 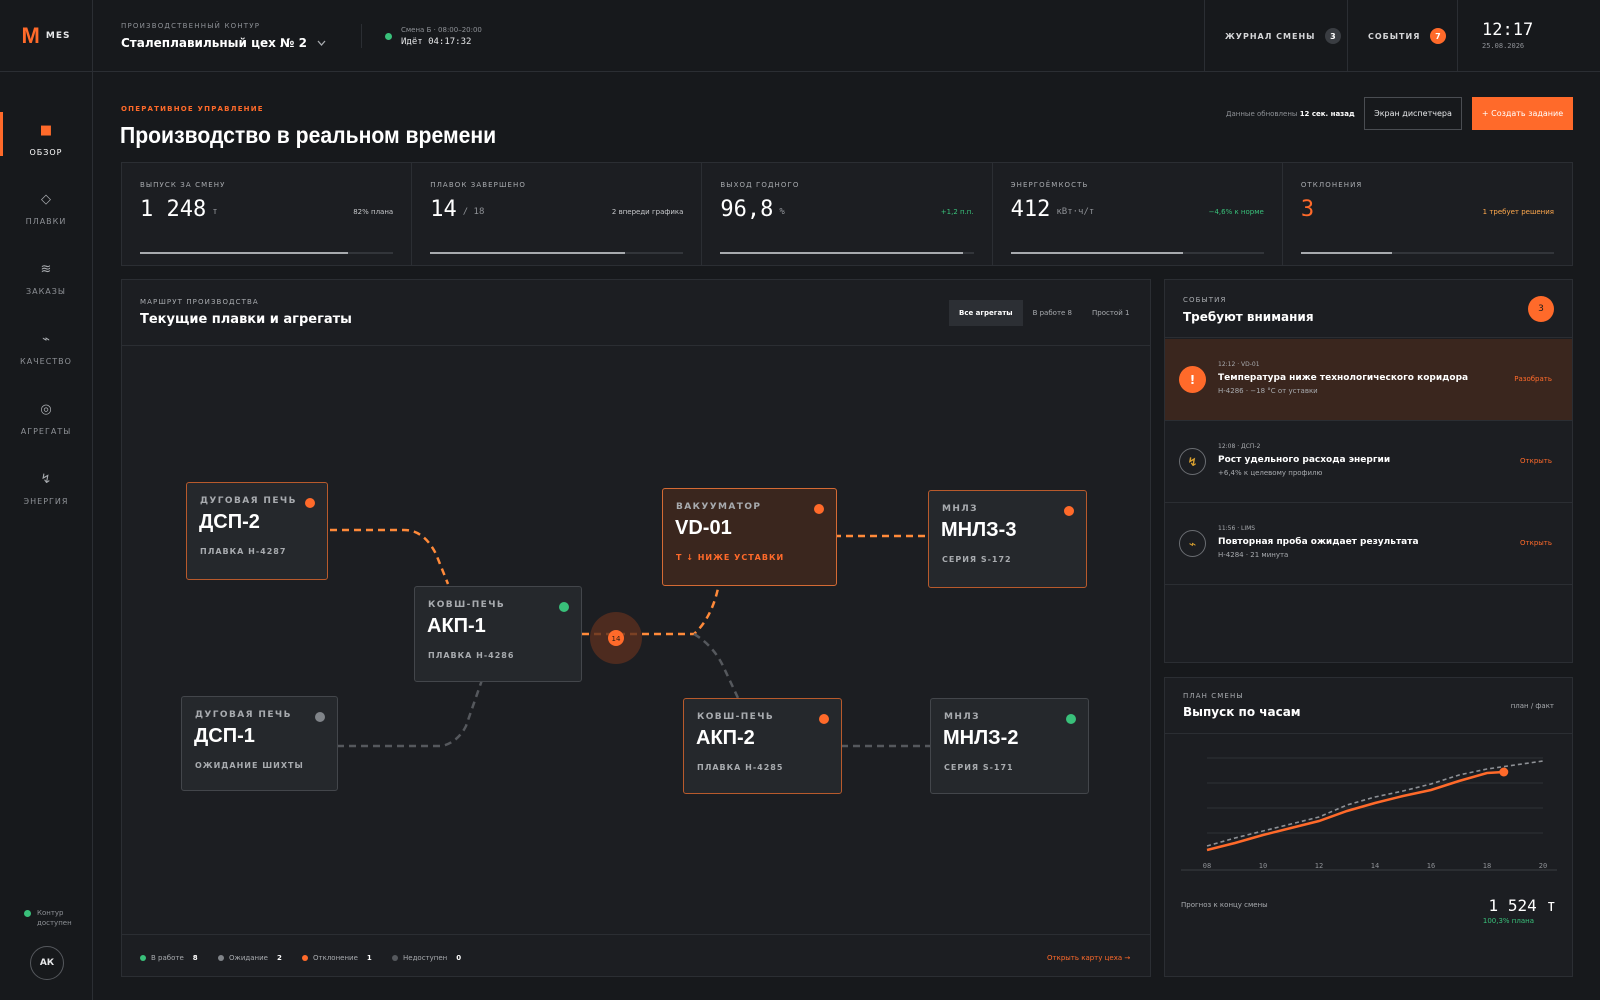 What do you see at coordinates (1007, 539) in the screenshot?
I see `node-mnlz3: МНЛЗ МНЛЗ-3 СЕРИЯ S-172` at bounding box center [1007, 539].